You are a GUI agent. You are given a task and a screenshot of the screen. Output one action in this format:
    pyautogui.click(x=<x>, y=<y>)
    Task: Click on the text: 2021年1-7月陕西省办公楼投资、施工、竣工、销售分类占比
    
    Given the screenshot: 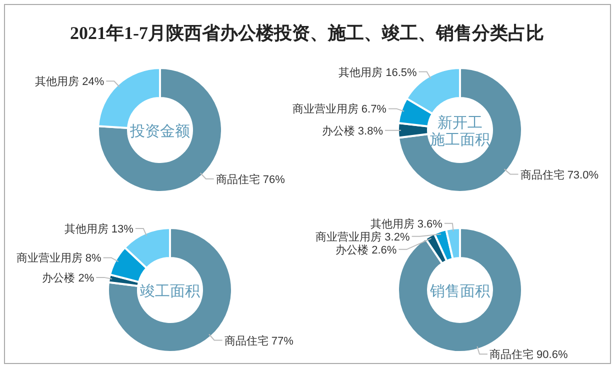 What is the action you would take?
    pyautogui.click(x=307, y=33)
    